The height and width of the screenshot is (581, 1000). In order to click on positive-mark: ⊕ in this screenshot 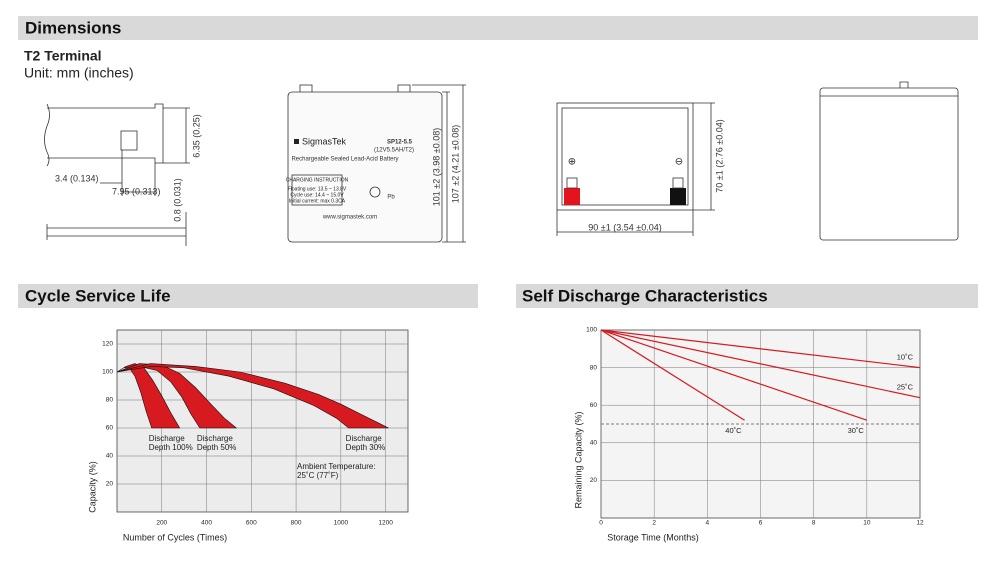, I will do `click(572, 162)`.